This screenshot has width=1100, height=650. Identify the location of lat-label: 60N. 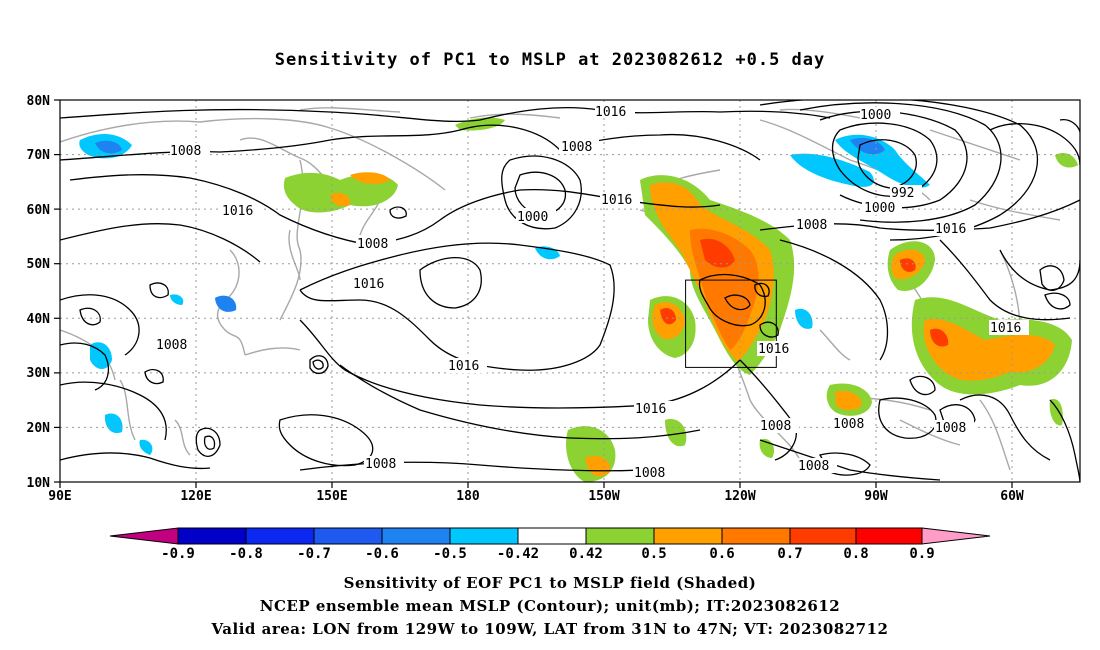
(39, 210).